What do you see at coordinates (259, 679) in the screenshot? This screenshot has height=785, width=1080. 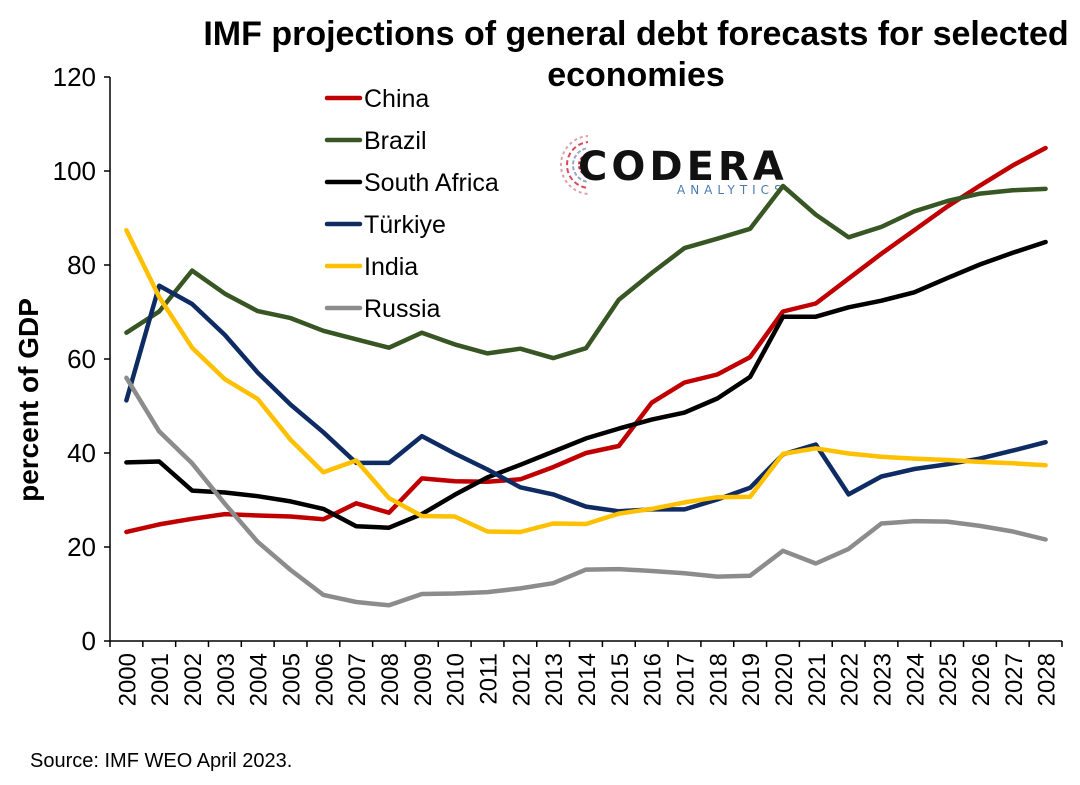 I see `x-tick-label: 2004` at bounding box center [259, 679].